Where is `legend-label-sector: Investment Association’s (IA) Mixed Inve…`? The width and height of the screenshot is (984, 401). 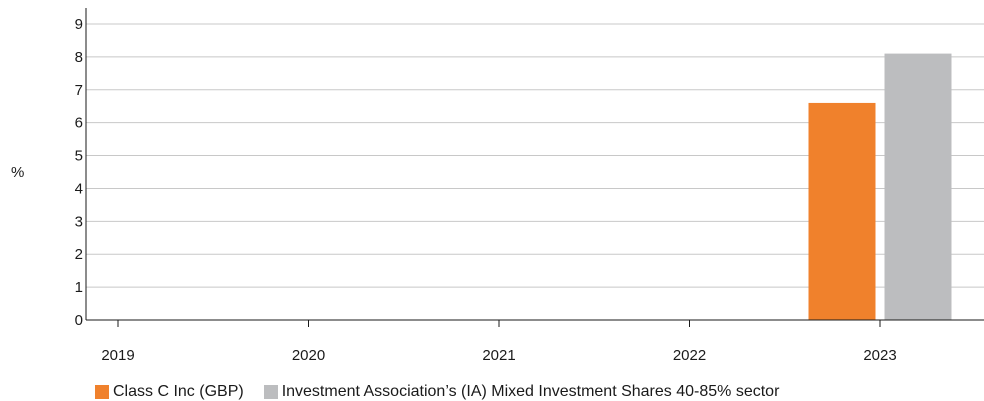
legend-label-sector: Investment Association’s (IA) Mixed Inve… is located at coordinates (530, 391).